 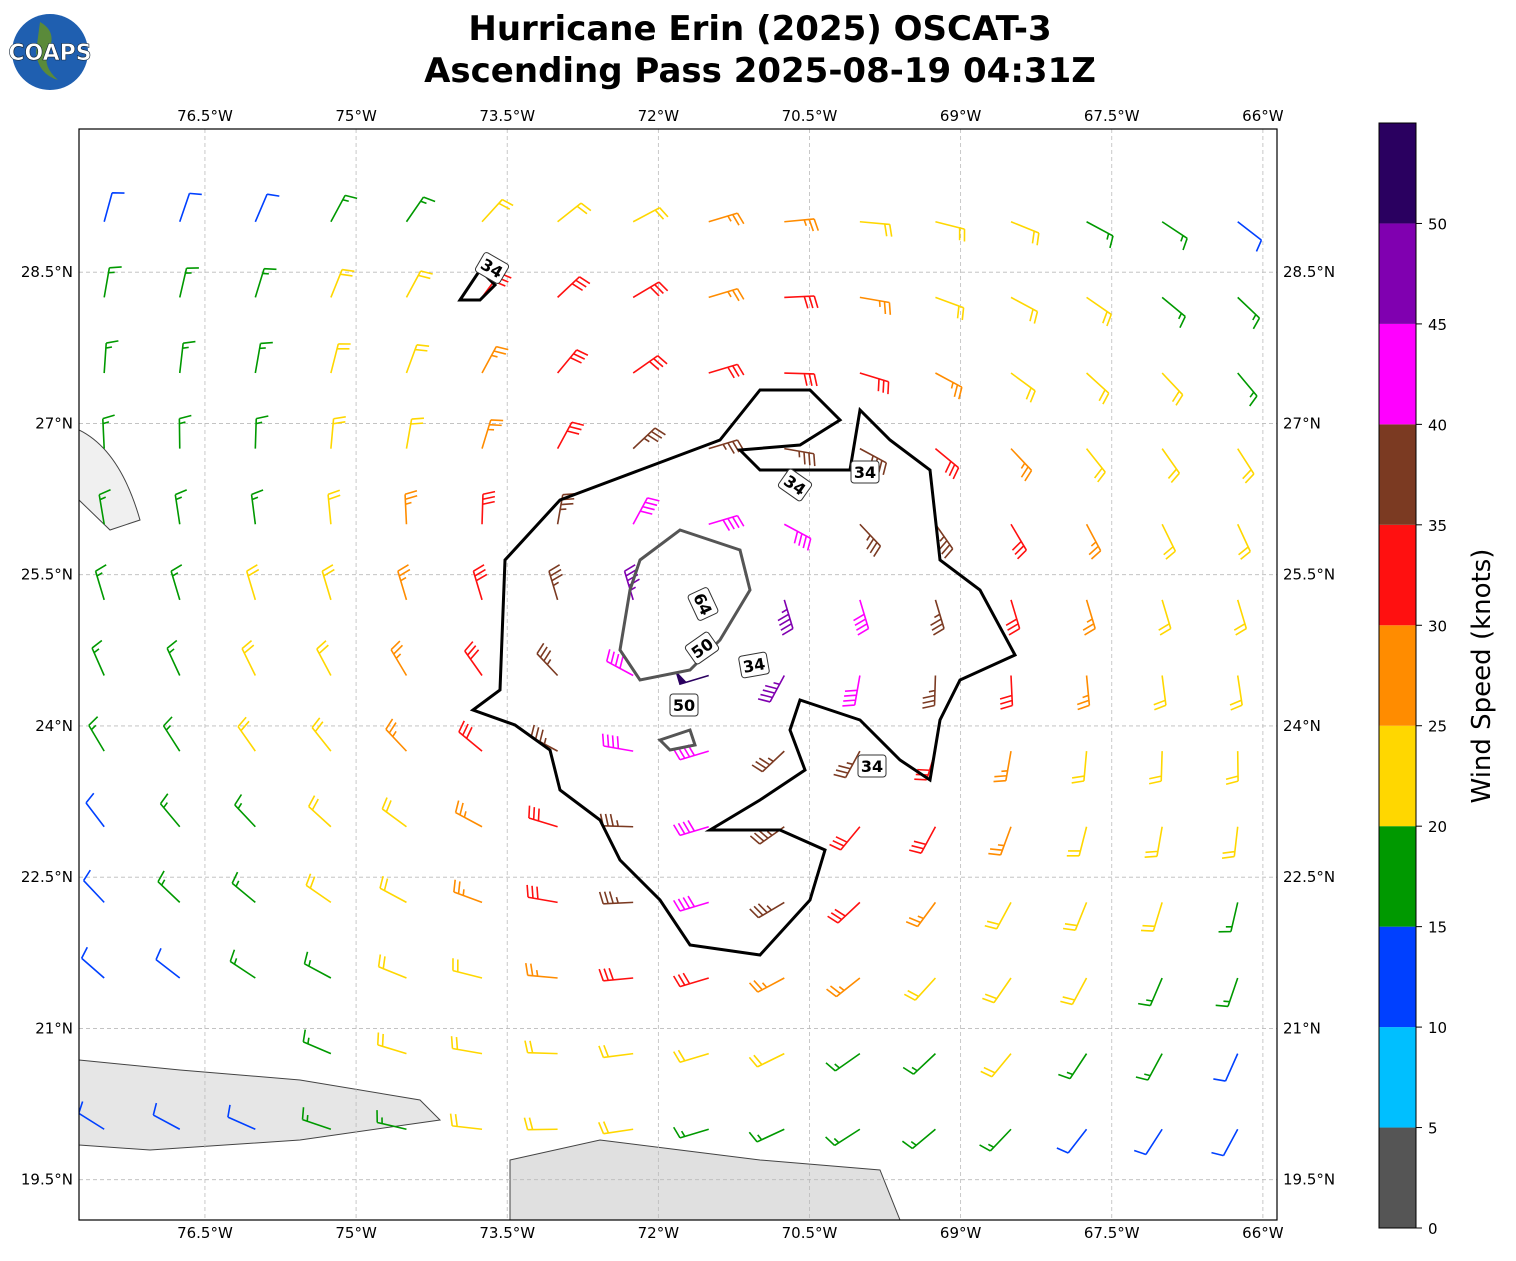 I want to click on logo-globe, so click(x=50, y=52).